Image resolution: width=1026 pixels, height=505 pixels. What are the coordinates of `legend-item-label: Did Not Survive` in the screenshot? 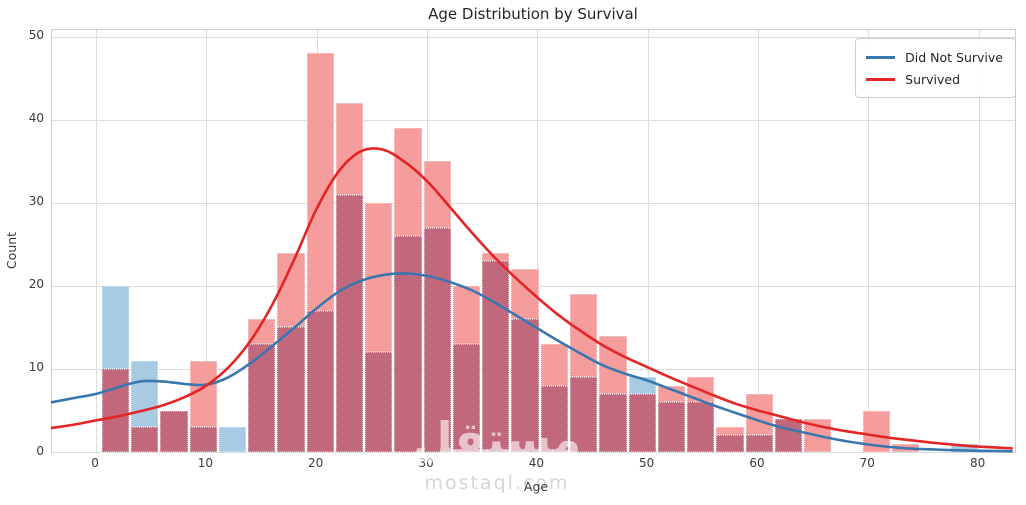 It's located at (954, 57).